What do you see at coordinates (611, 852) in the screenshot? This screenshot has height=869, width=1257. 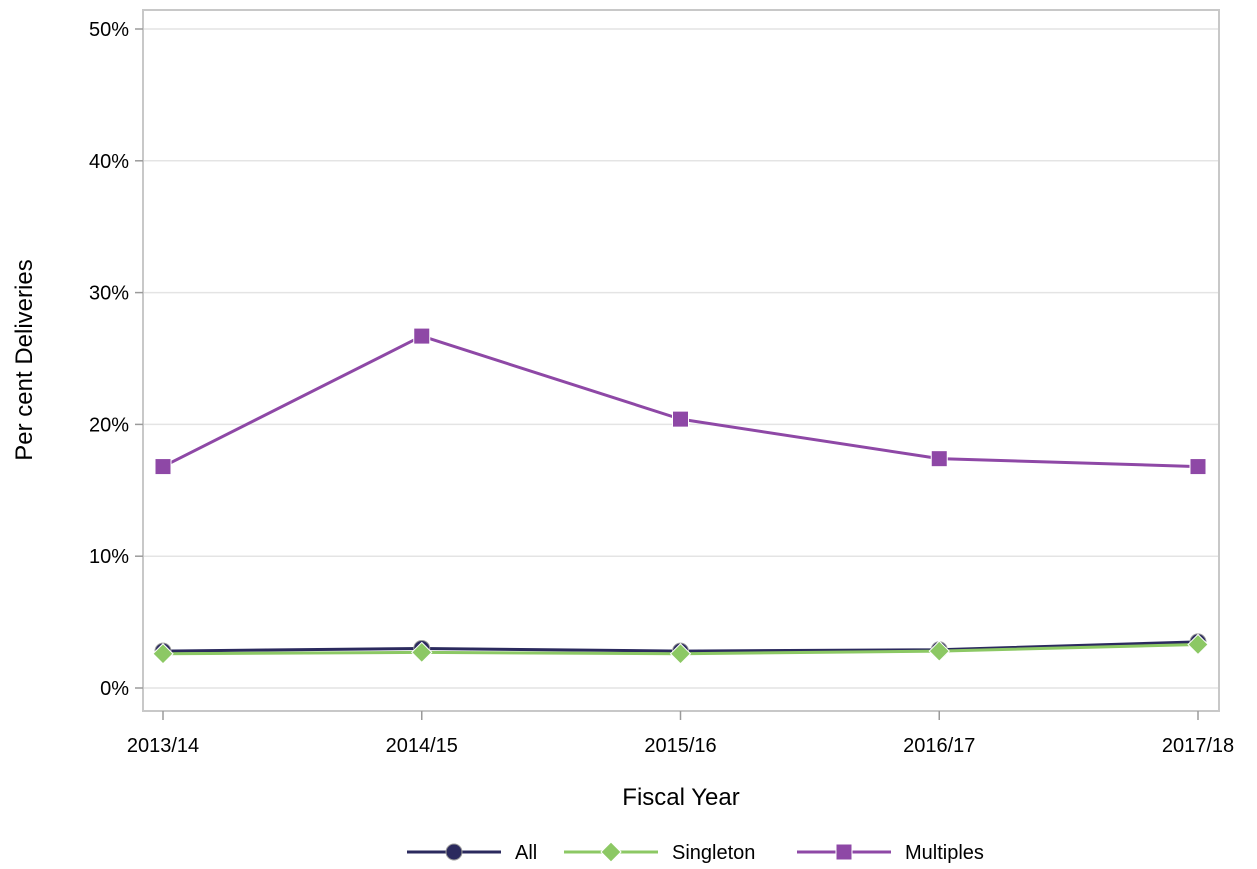 I see `legend-marker-singleton` at bounding box center [611, 852].